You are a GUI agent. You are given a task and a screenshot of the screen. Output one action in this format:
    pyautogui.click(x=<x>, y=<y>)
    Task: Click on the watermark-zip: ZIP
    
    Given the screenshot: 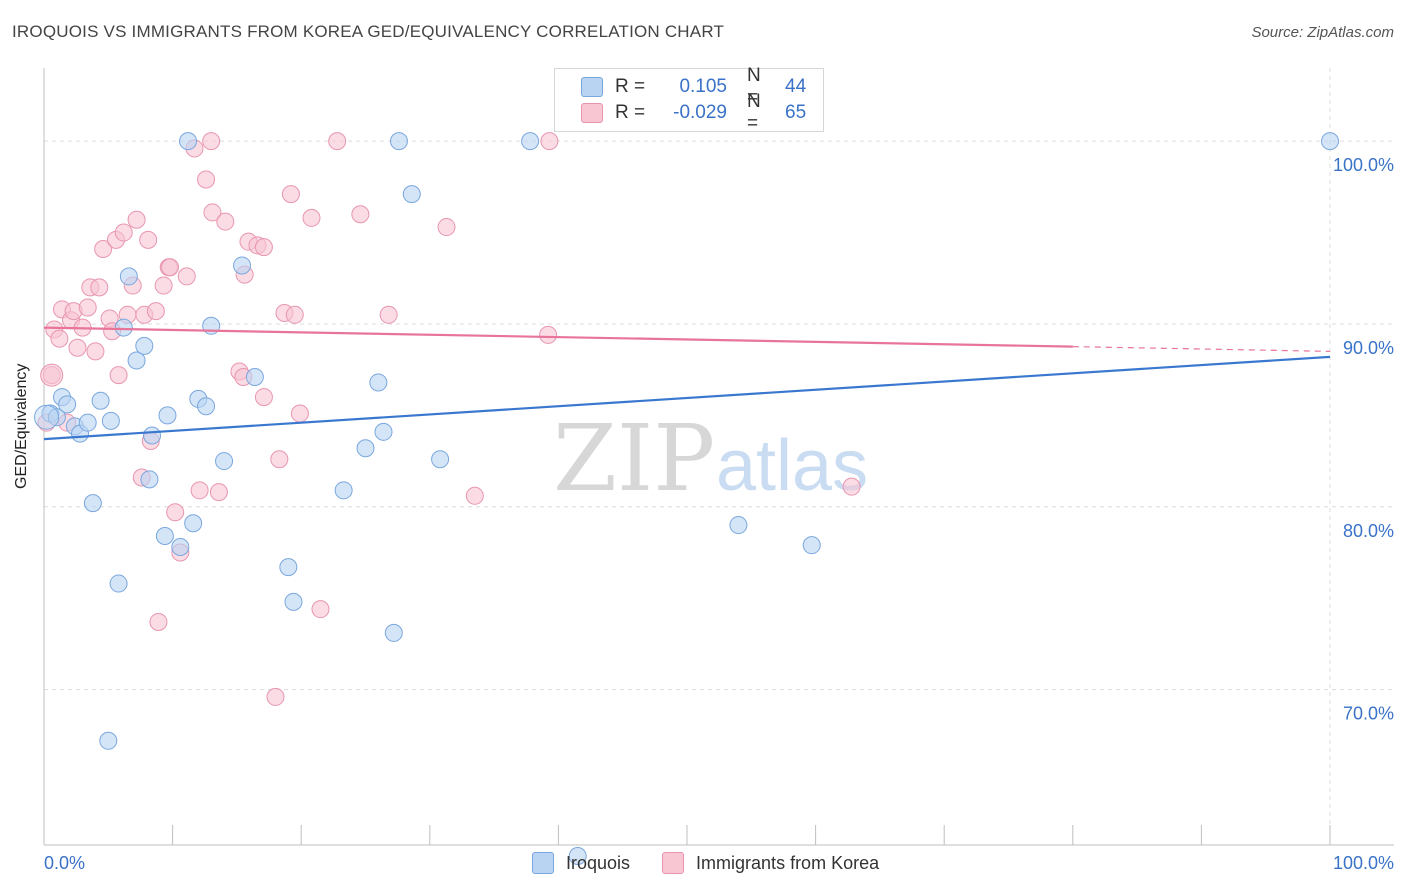 What is the action you would take?
    pyautogui.click(x=634, y=458)
    